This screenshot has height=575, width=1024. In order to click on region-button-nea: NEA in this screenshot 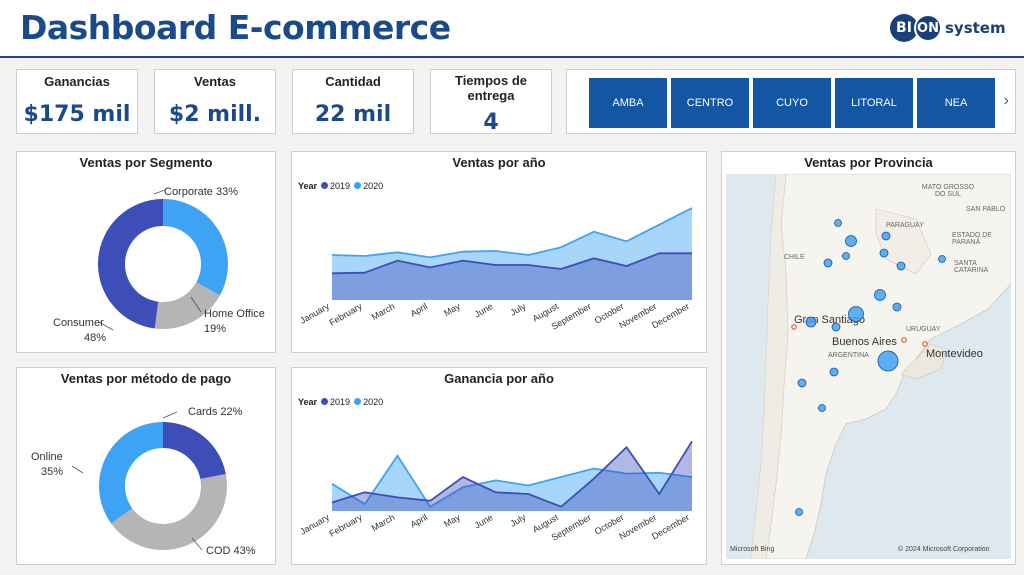, I will do `click(956, 103)`.